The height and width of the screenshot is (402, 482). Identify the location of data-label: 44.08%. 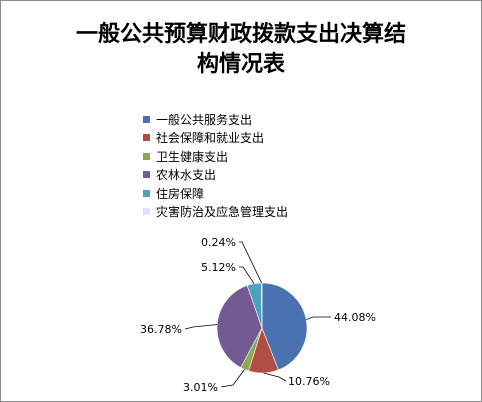
(355, 317).